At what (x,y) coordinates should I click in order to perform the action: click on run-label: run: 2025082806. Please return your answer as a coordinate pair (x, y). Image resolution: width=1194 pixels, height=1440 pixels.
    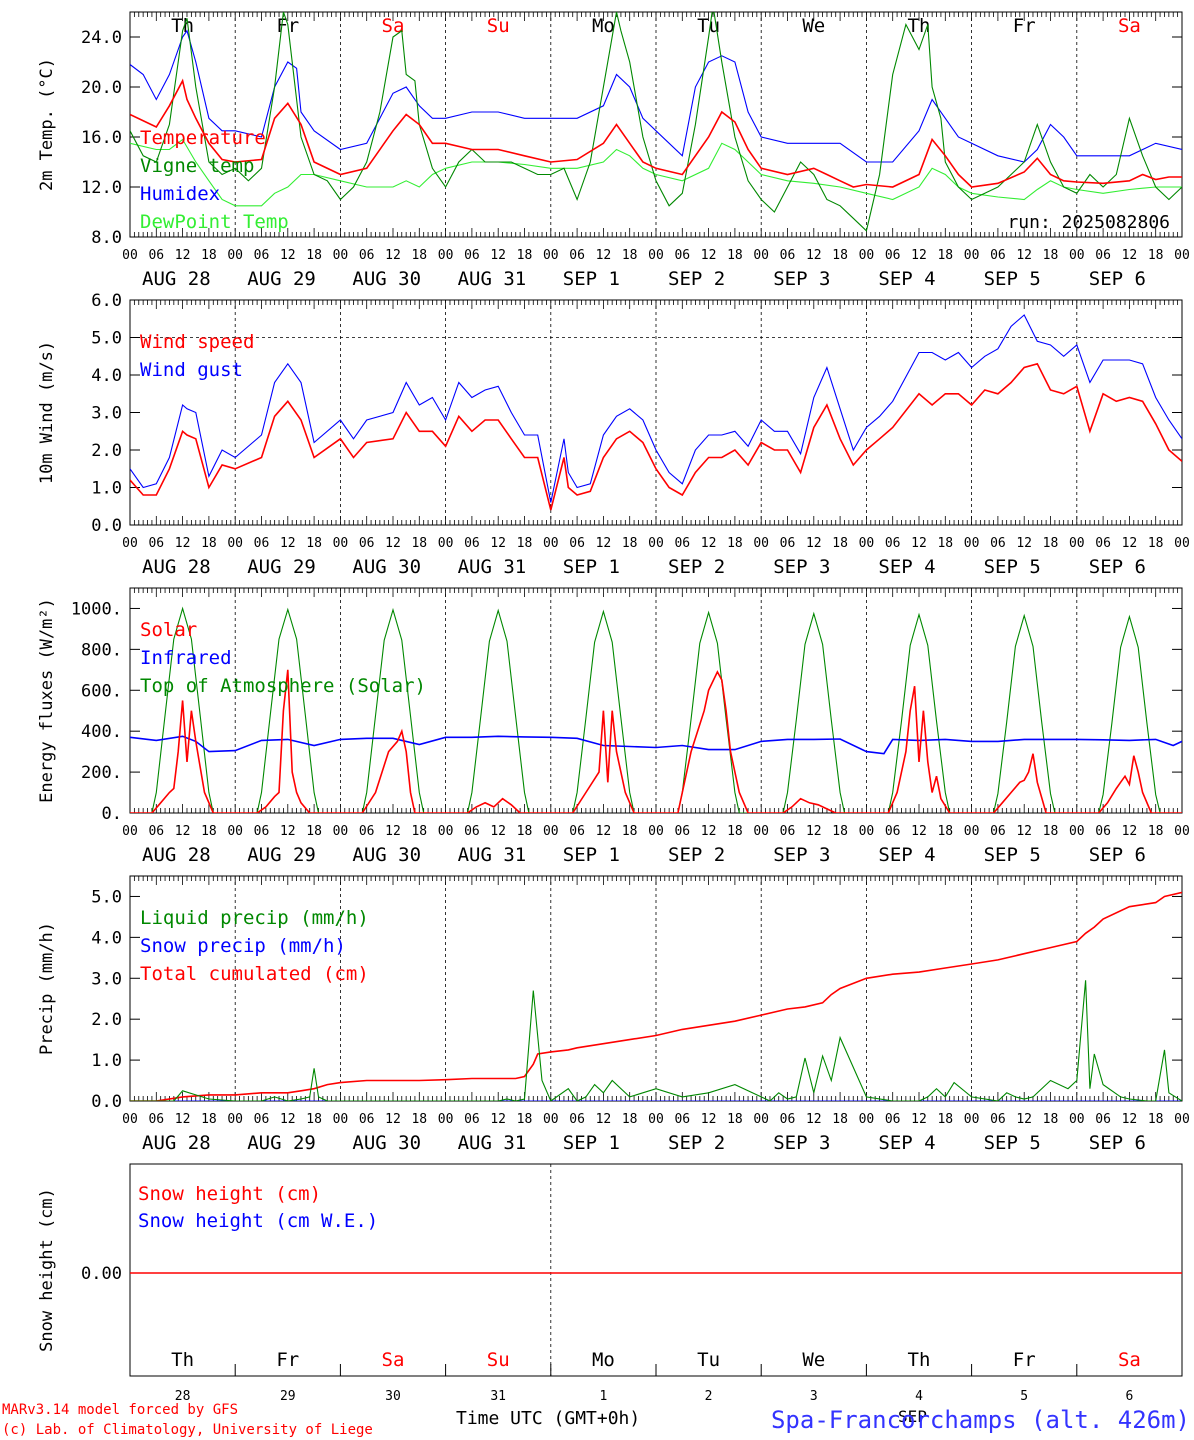
    Looking at the image, I should click on (1088, 222).